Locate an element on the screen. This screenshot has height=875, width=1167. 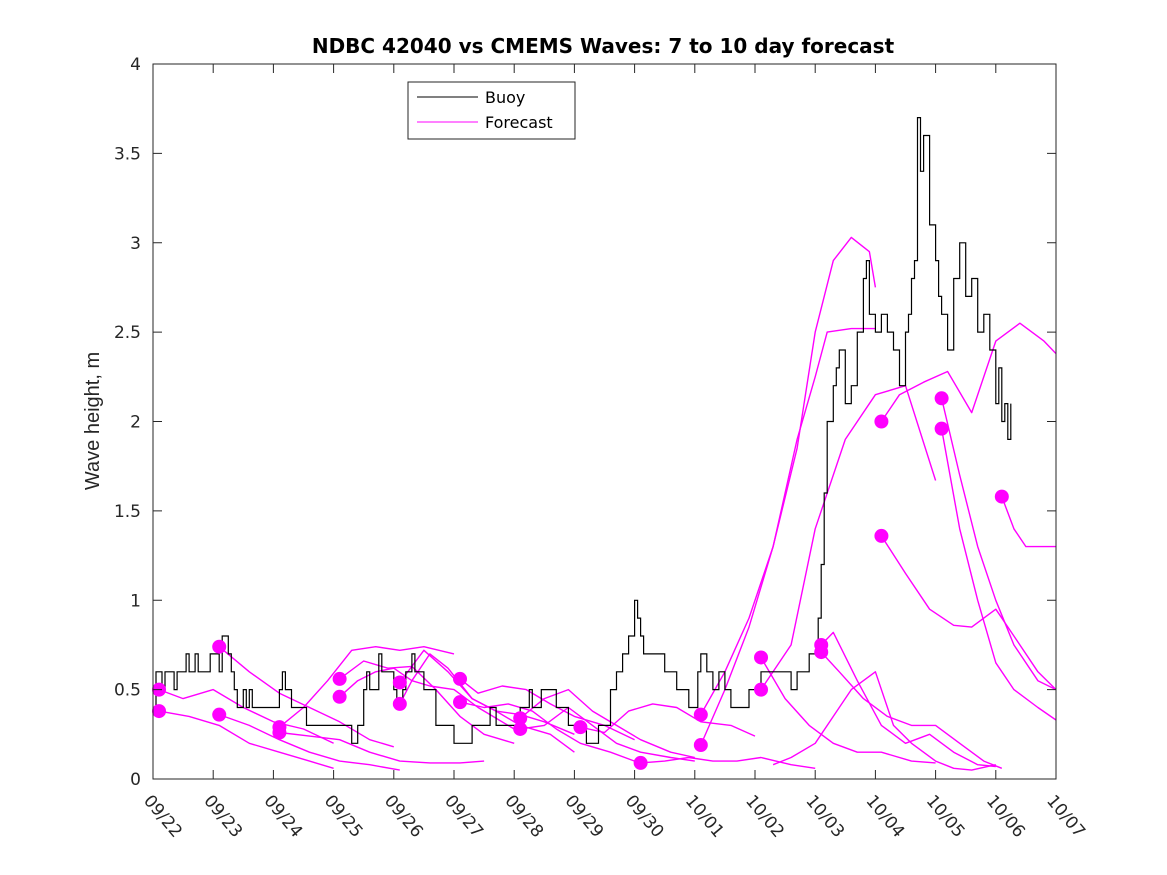
y-tick-label: 1 is located at coordinates (135, 601).